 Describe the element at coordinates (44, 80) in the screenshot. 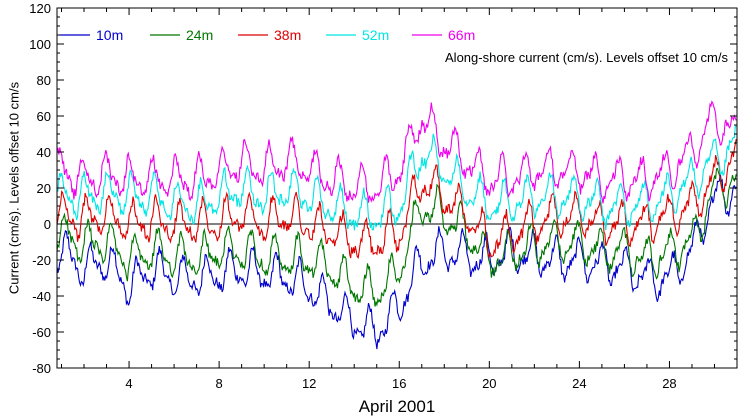

I see `y-tick-label: 80` at that location.